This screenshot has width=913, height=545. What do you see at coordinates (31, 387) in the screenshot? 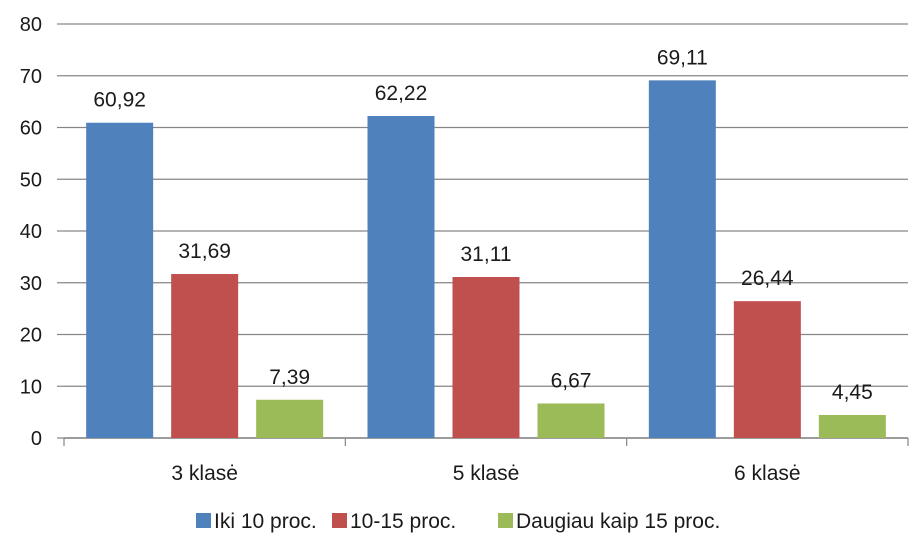
I see `y-tick-label-10: 10` at bounding box center [31, 387].